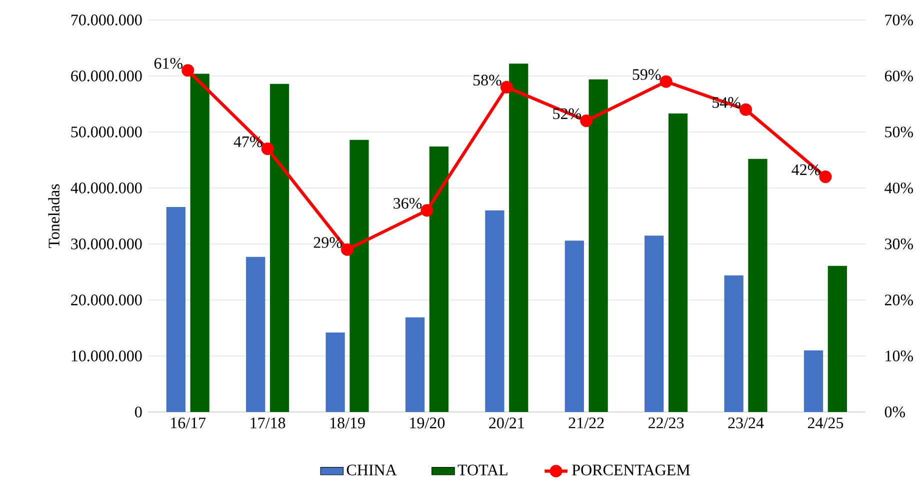 The width and height of the screenshot is (924, 492). Describe the element at coordinates (168, 63) in the screenshot. I see `data-label: 61%` at that location.